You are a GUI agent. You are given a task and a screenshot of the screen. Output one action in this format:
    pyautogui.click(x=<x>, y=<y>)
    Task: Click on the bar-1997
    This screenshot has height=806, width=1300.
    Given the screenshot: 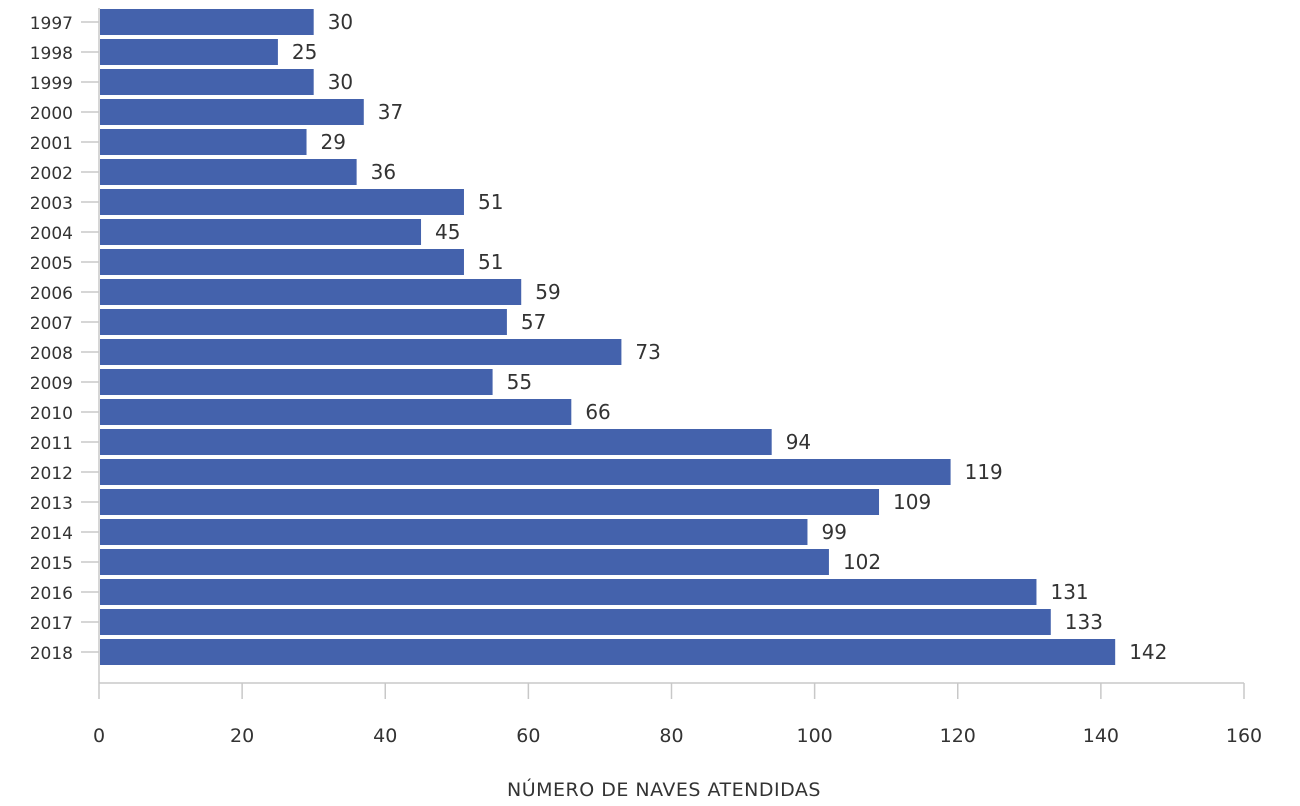 What is the action you would take?
    pyautogui.click(x=207, y=22)
    